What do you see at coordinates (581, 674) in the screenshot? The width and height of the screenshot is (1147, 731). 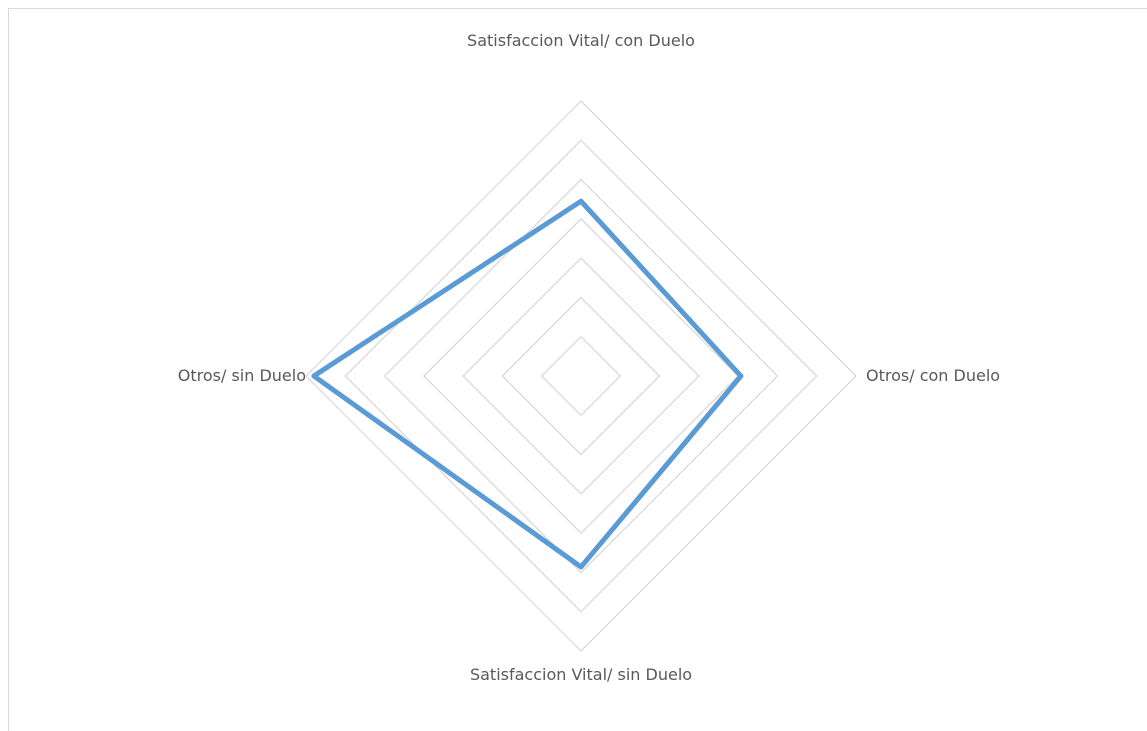 I see `category-label: Satisfaccion Vital/ sin Duelo` at bounding box center [581, 674].